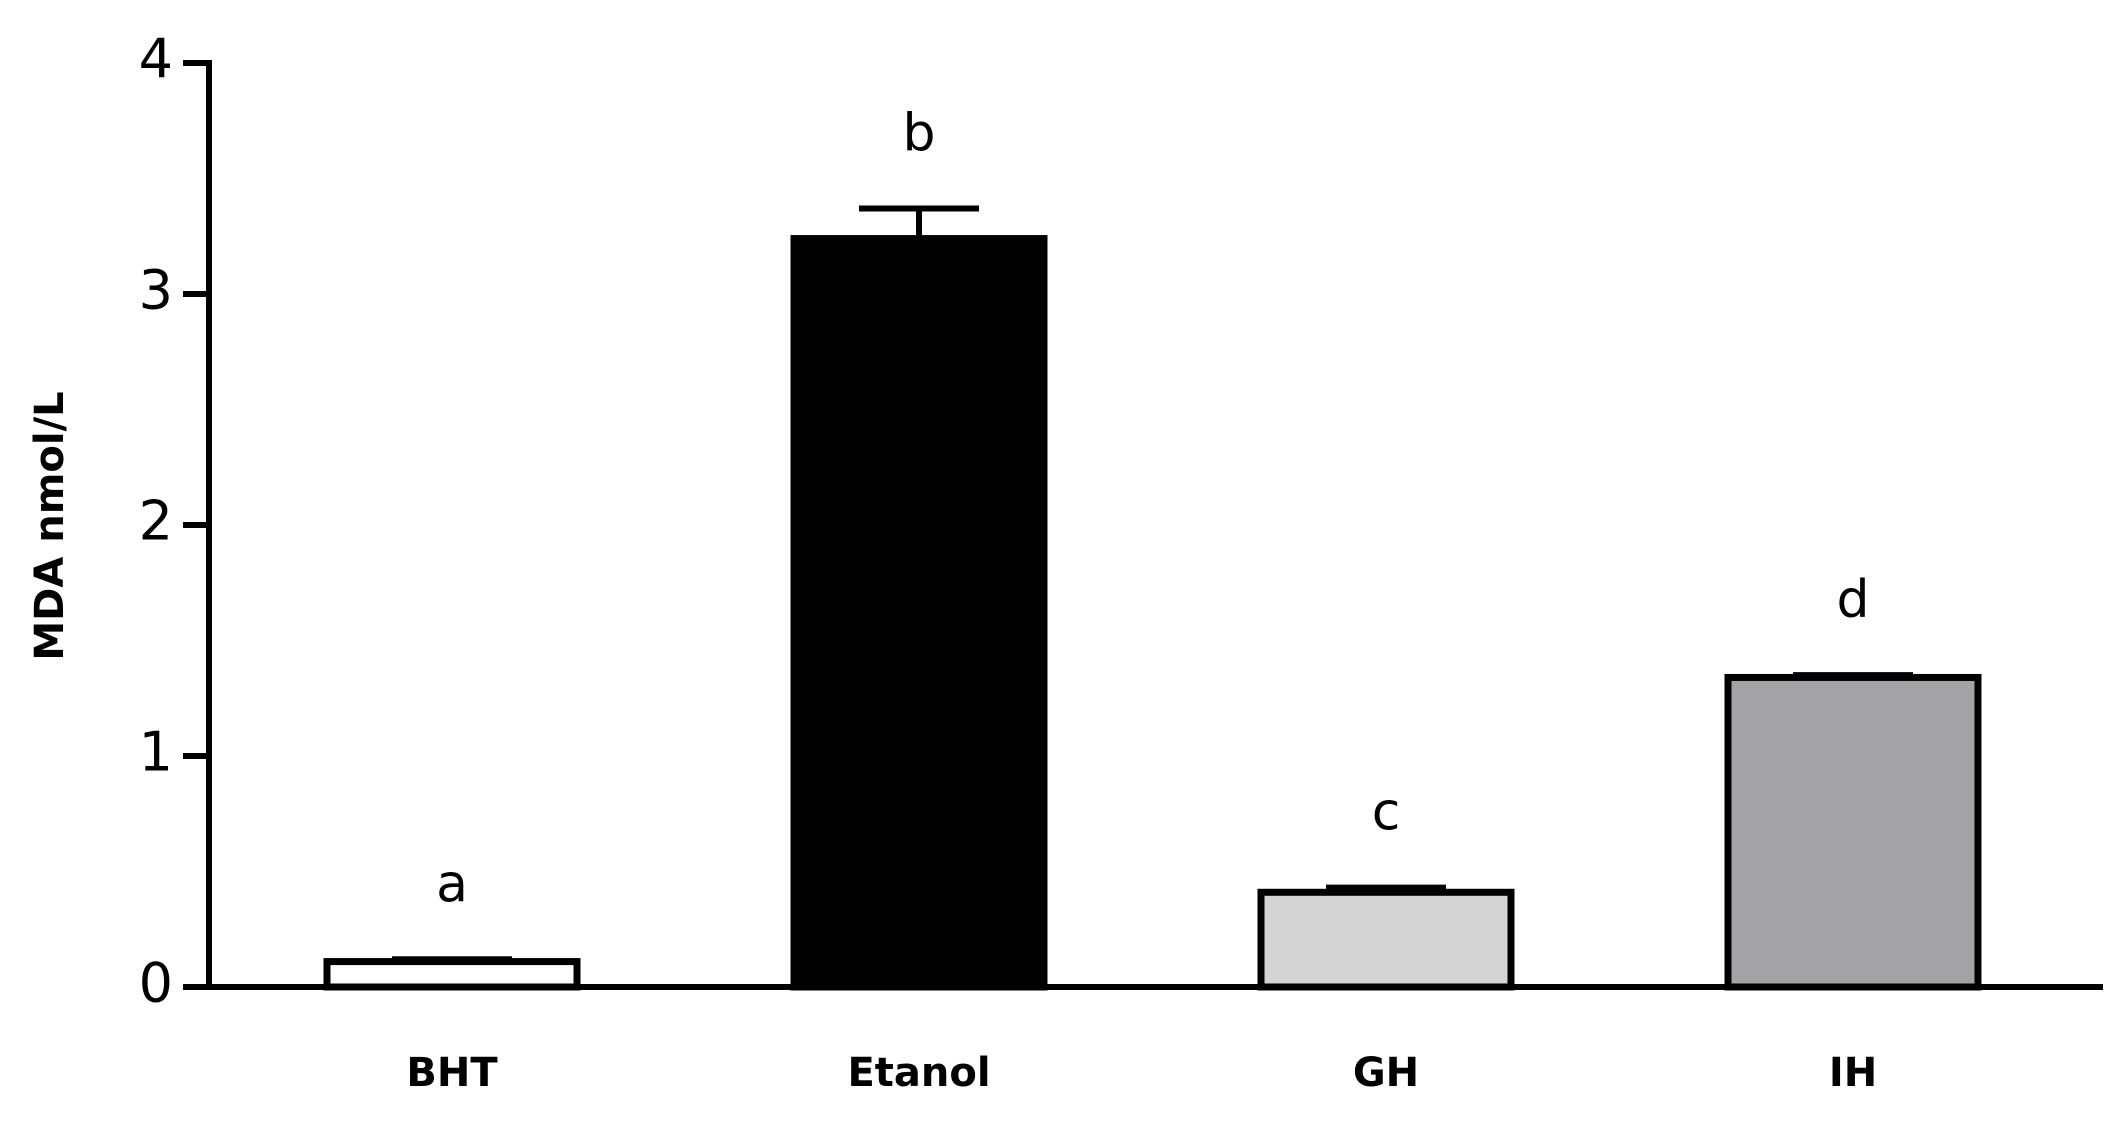 This screenshot has width=2122, height=1124. What do you see at coordinates (156, 521) in the screenshot?
I see `y-tick-label: 2` at bounding box center [156, 521].